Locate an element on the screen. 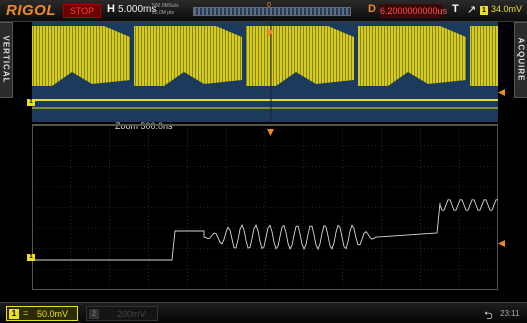 The width and height of the screenshot is (527, 323). acquire-menu-tab: ACQUIRE is located at coordinates (520, 60).